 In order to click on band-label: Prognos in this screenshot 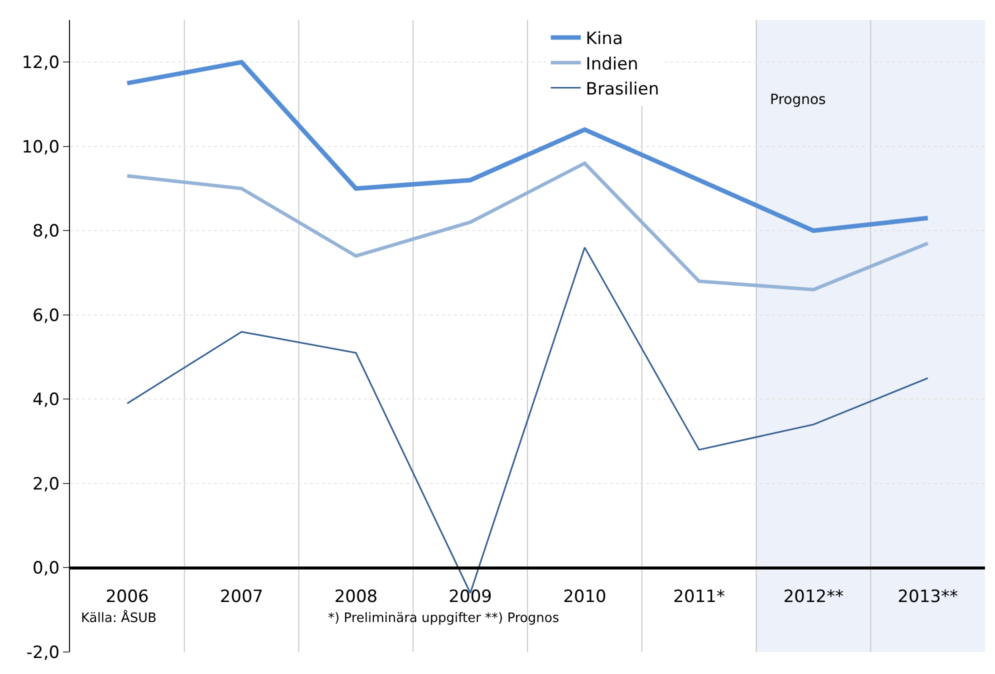, I will do `click(798, 100)`.